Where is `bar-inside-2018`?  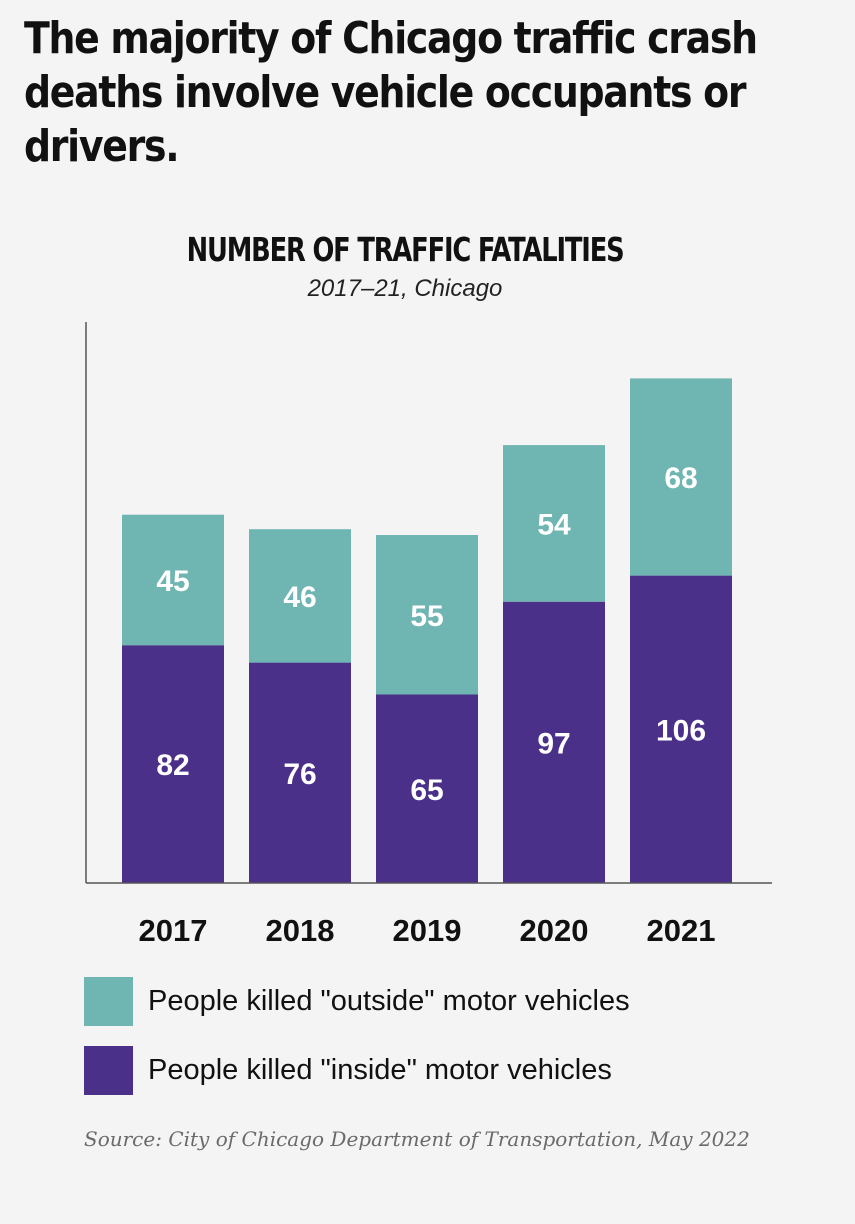 bar-inside-2018 is located at coordinates (300, 772).